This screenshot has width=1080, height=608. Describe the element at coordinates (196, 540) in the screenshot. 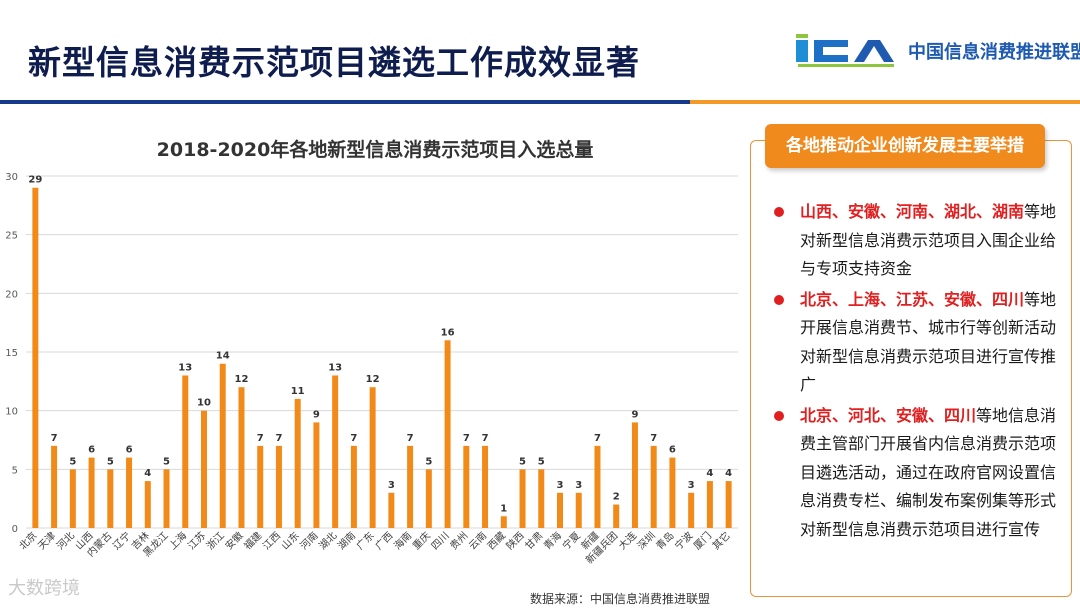

I see `x-tick-label: 江苏` at that location.